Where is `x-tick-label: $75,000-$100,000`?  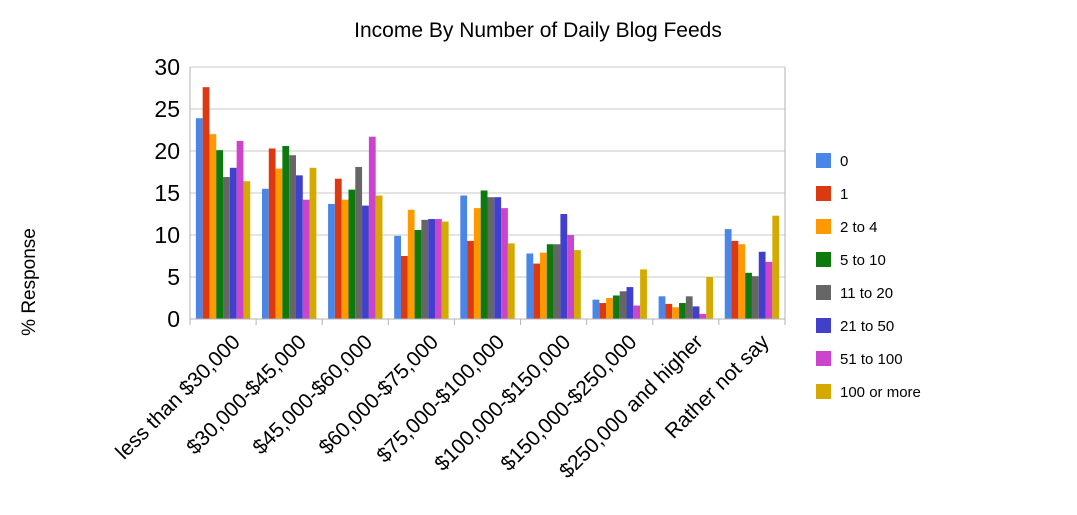 x-tick-label: $75,000-$100,000 is located at coordinates (440, 398).